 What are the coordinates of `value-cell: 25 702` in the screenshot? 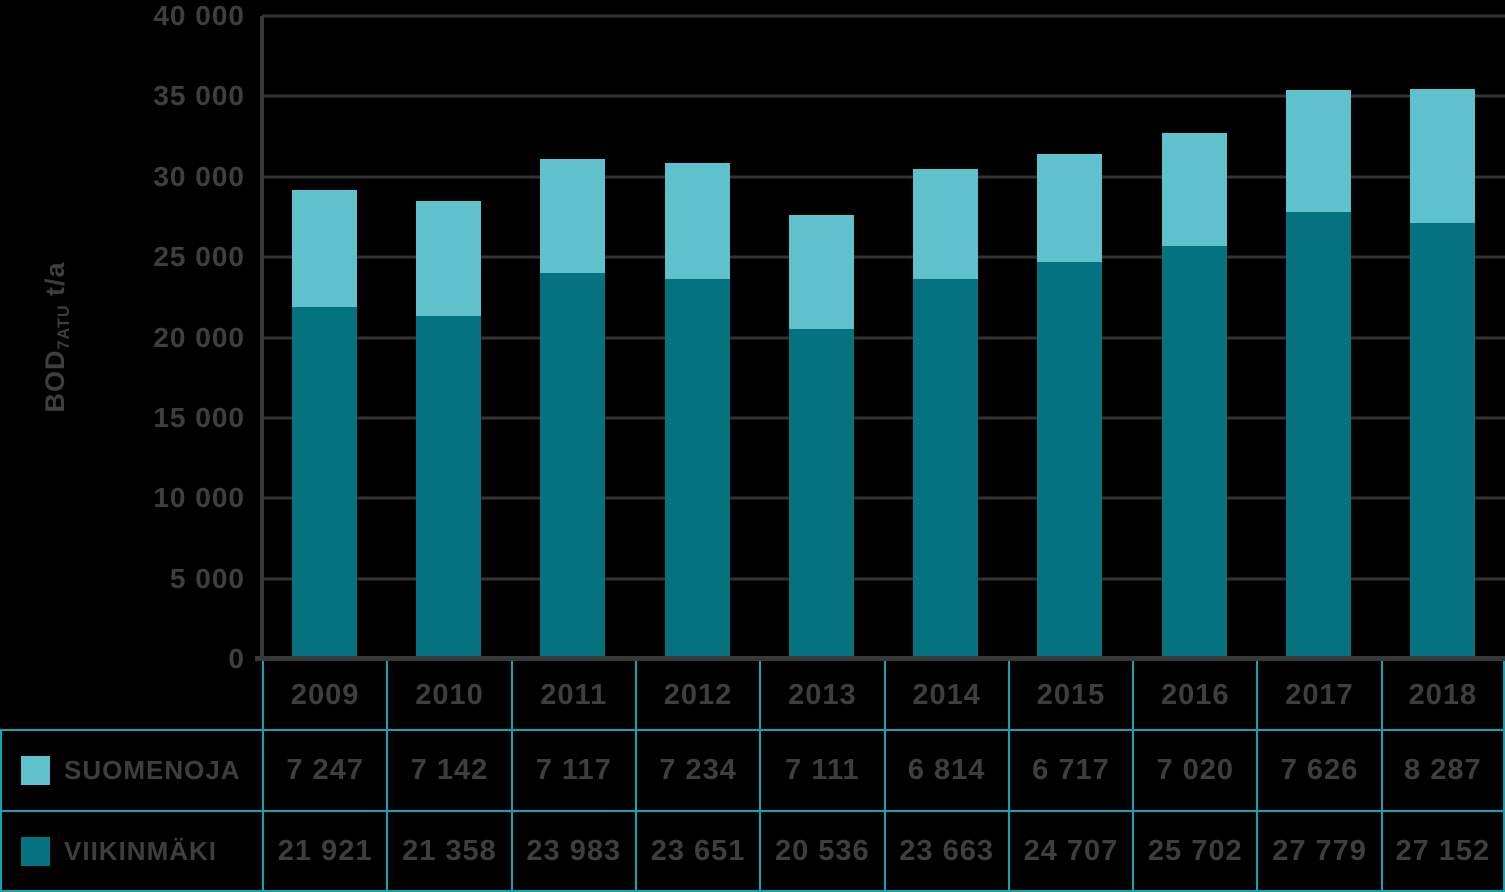 It's located at (1194, 852).